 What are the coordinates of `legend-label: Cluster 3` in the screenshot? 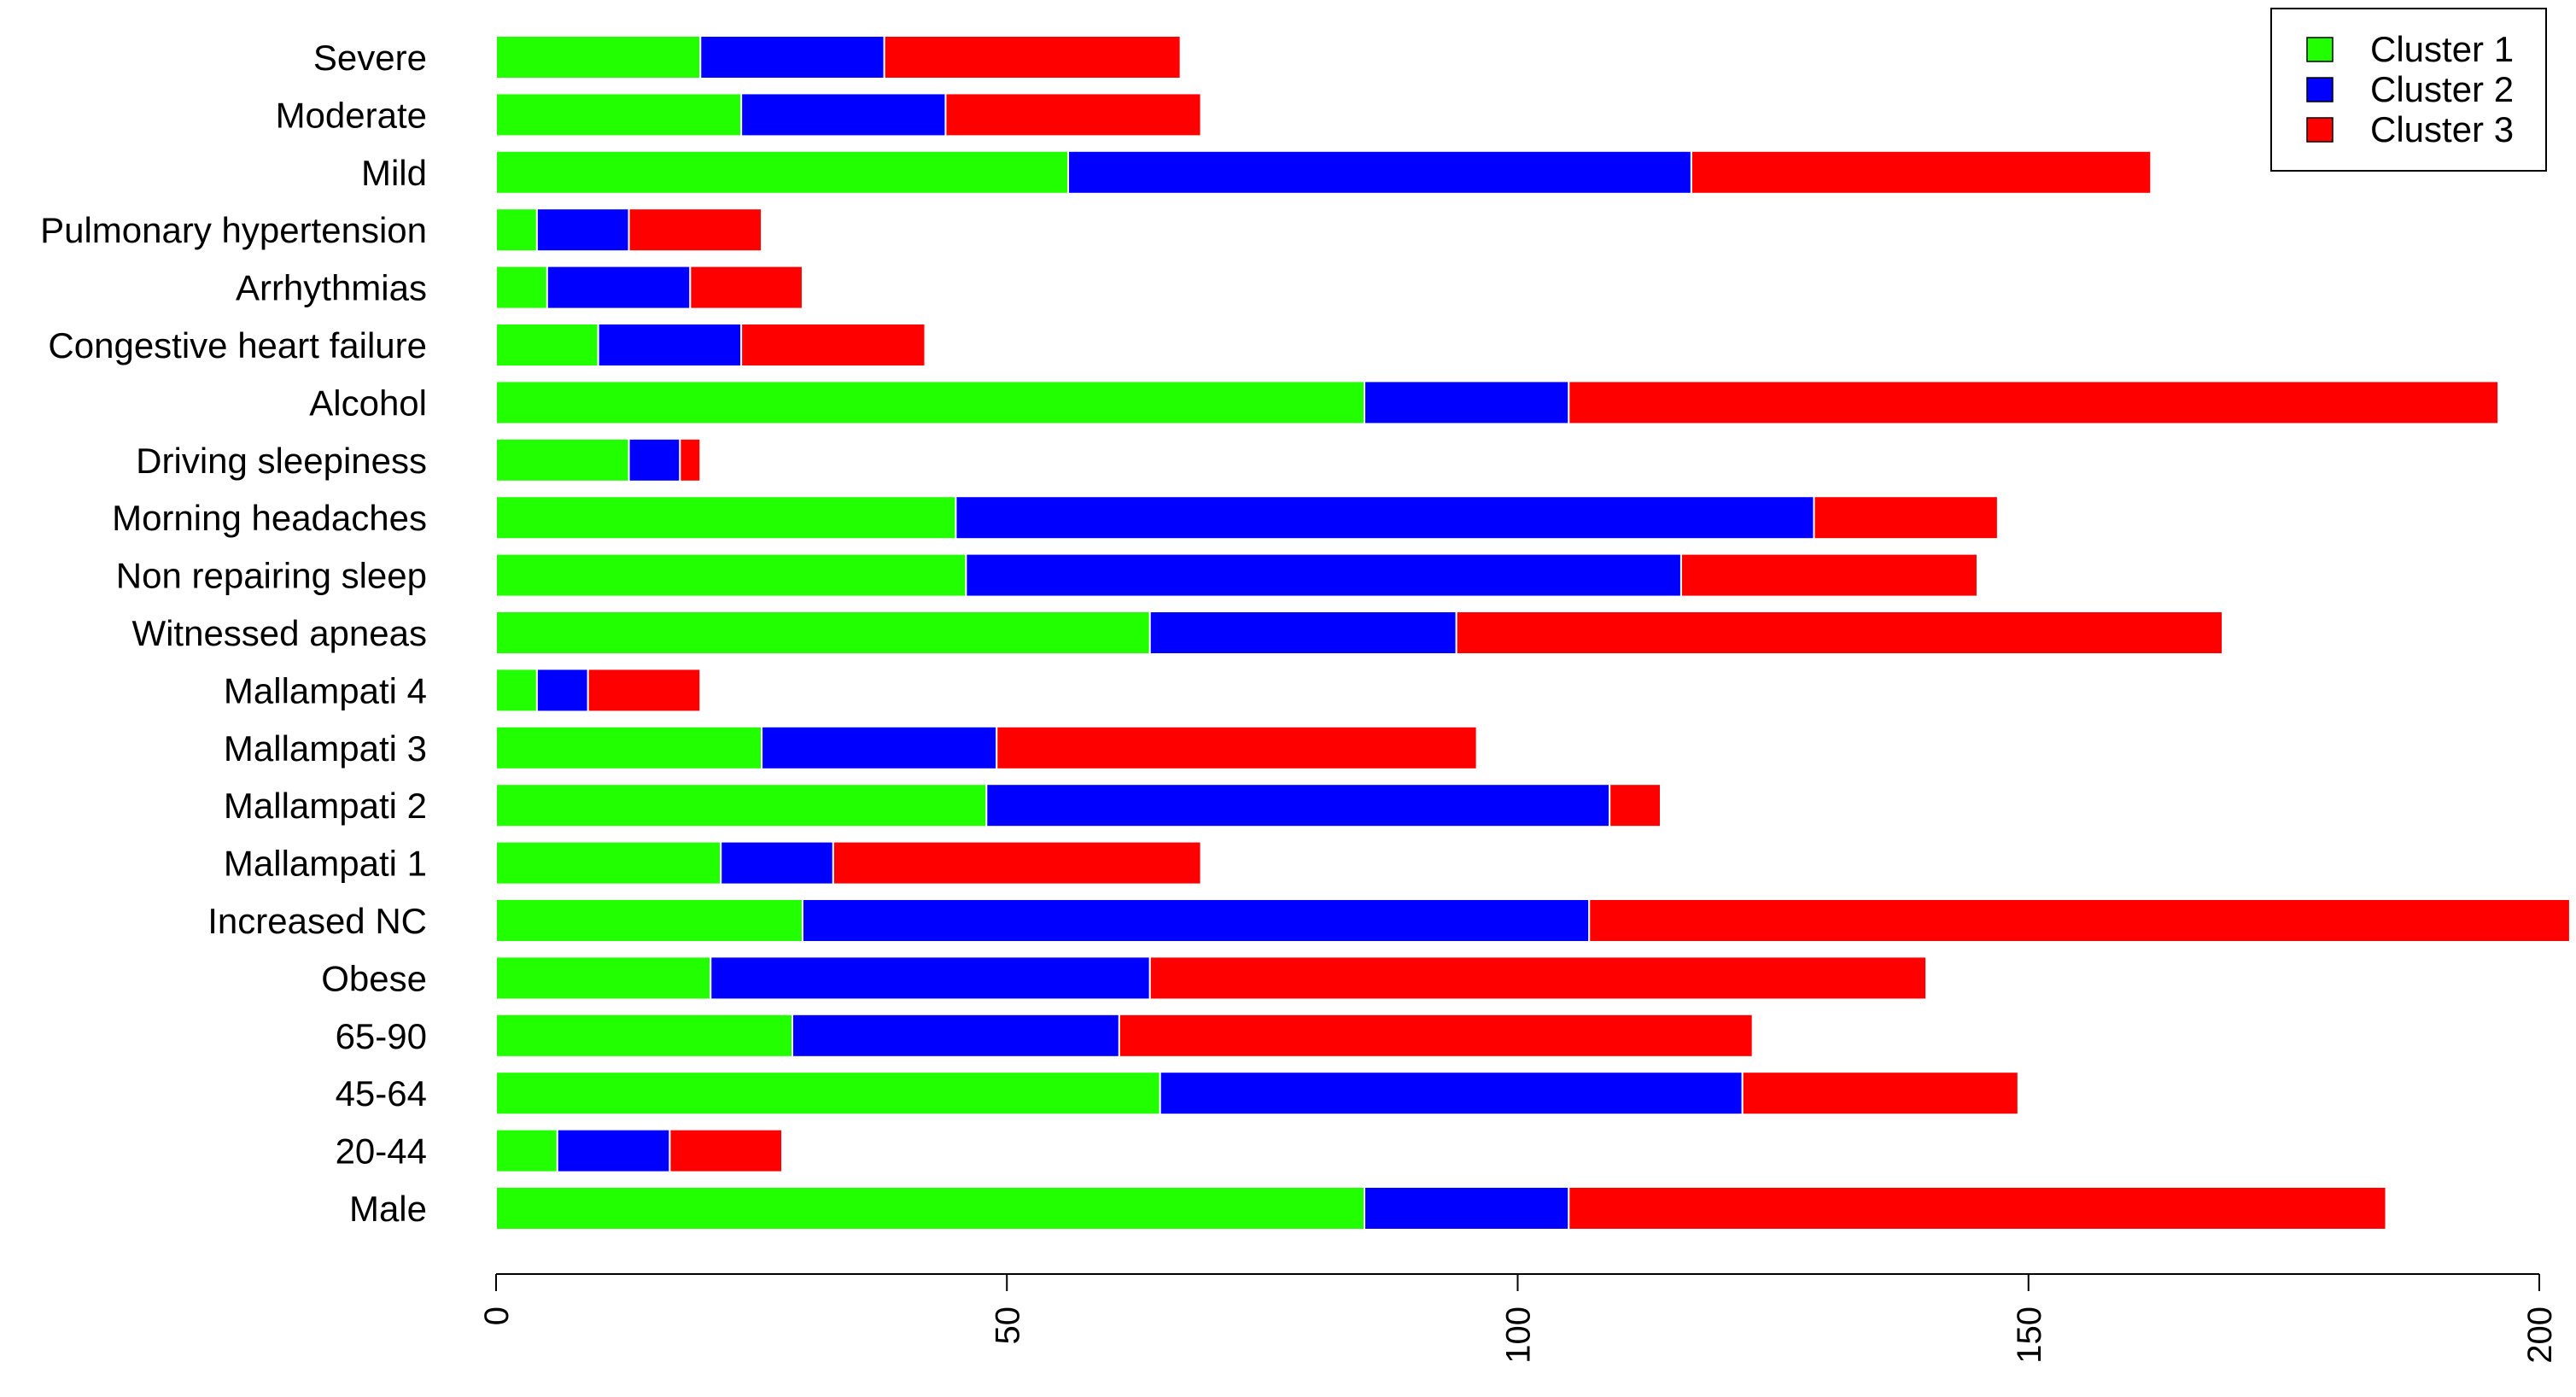 It's located at (2442, 129).